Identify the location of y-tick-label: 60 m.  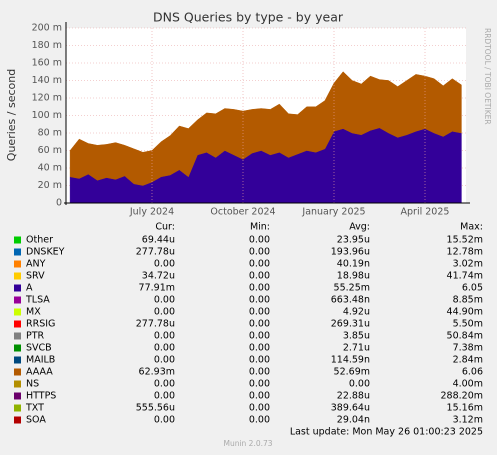
(50, 150).